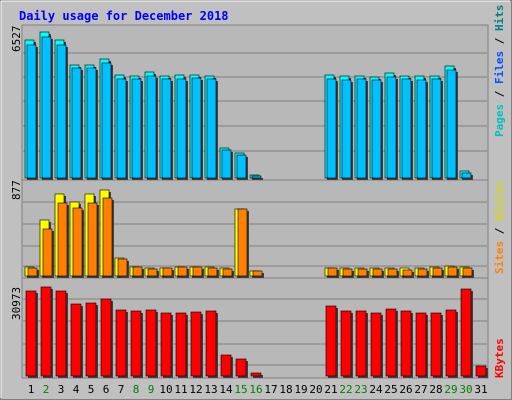 This screenshot has height=400, width=512. Describe the element at coordinates (480, 389) in the screenshot. I see `x-tick-label: 31` at that location.